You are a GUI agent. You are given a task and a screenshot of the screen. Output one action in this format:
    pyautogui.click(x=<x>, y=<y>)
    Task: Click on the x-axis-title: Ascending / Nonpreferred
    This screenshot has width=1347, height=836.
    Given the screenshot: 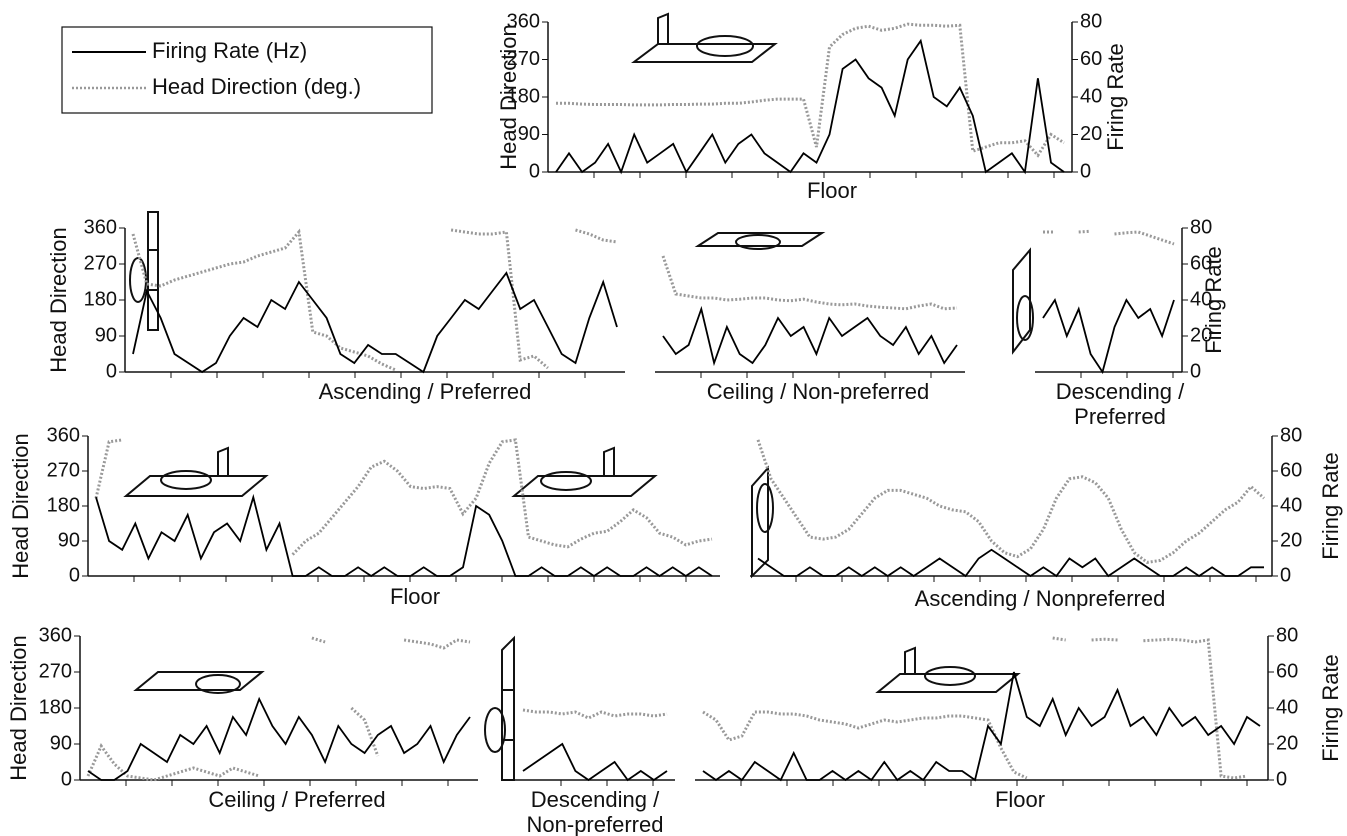 What is the action you would take?
    pyautogui.click(x=1040, y=598)
    